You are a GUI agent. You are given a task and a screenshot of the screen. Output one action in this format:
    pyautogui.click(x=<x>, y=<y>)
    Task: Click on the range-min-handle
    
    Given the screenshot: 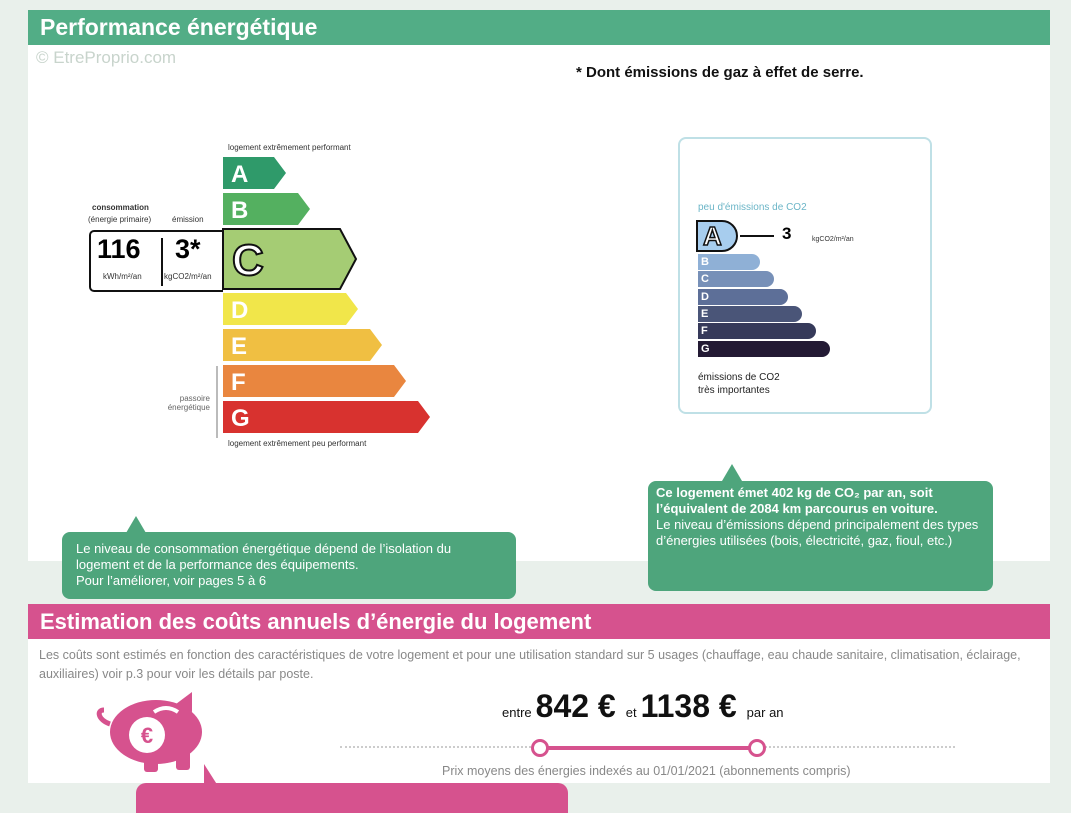 What is the action you would take?
    pyautogui.click(x=540, y=748)
    